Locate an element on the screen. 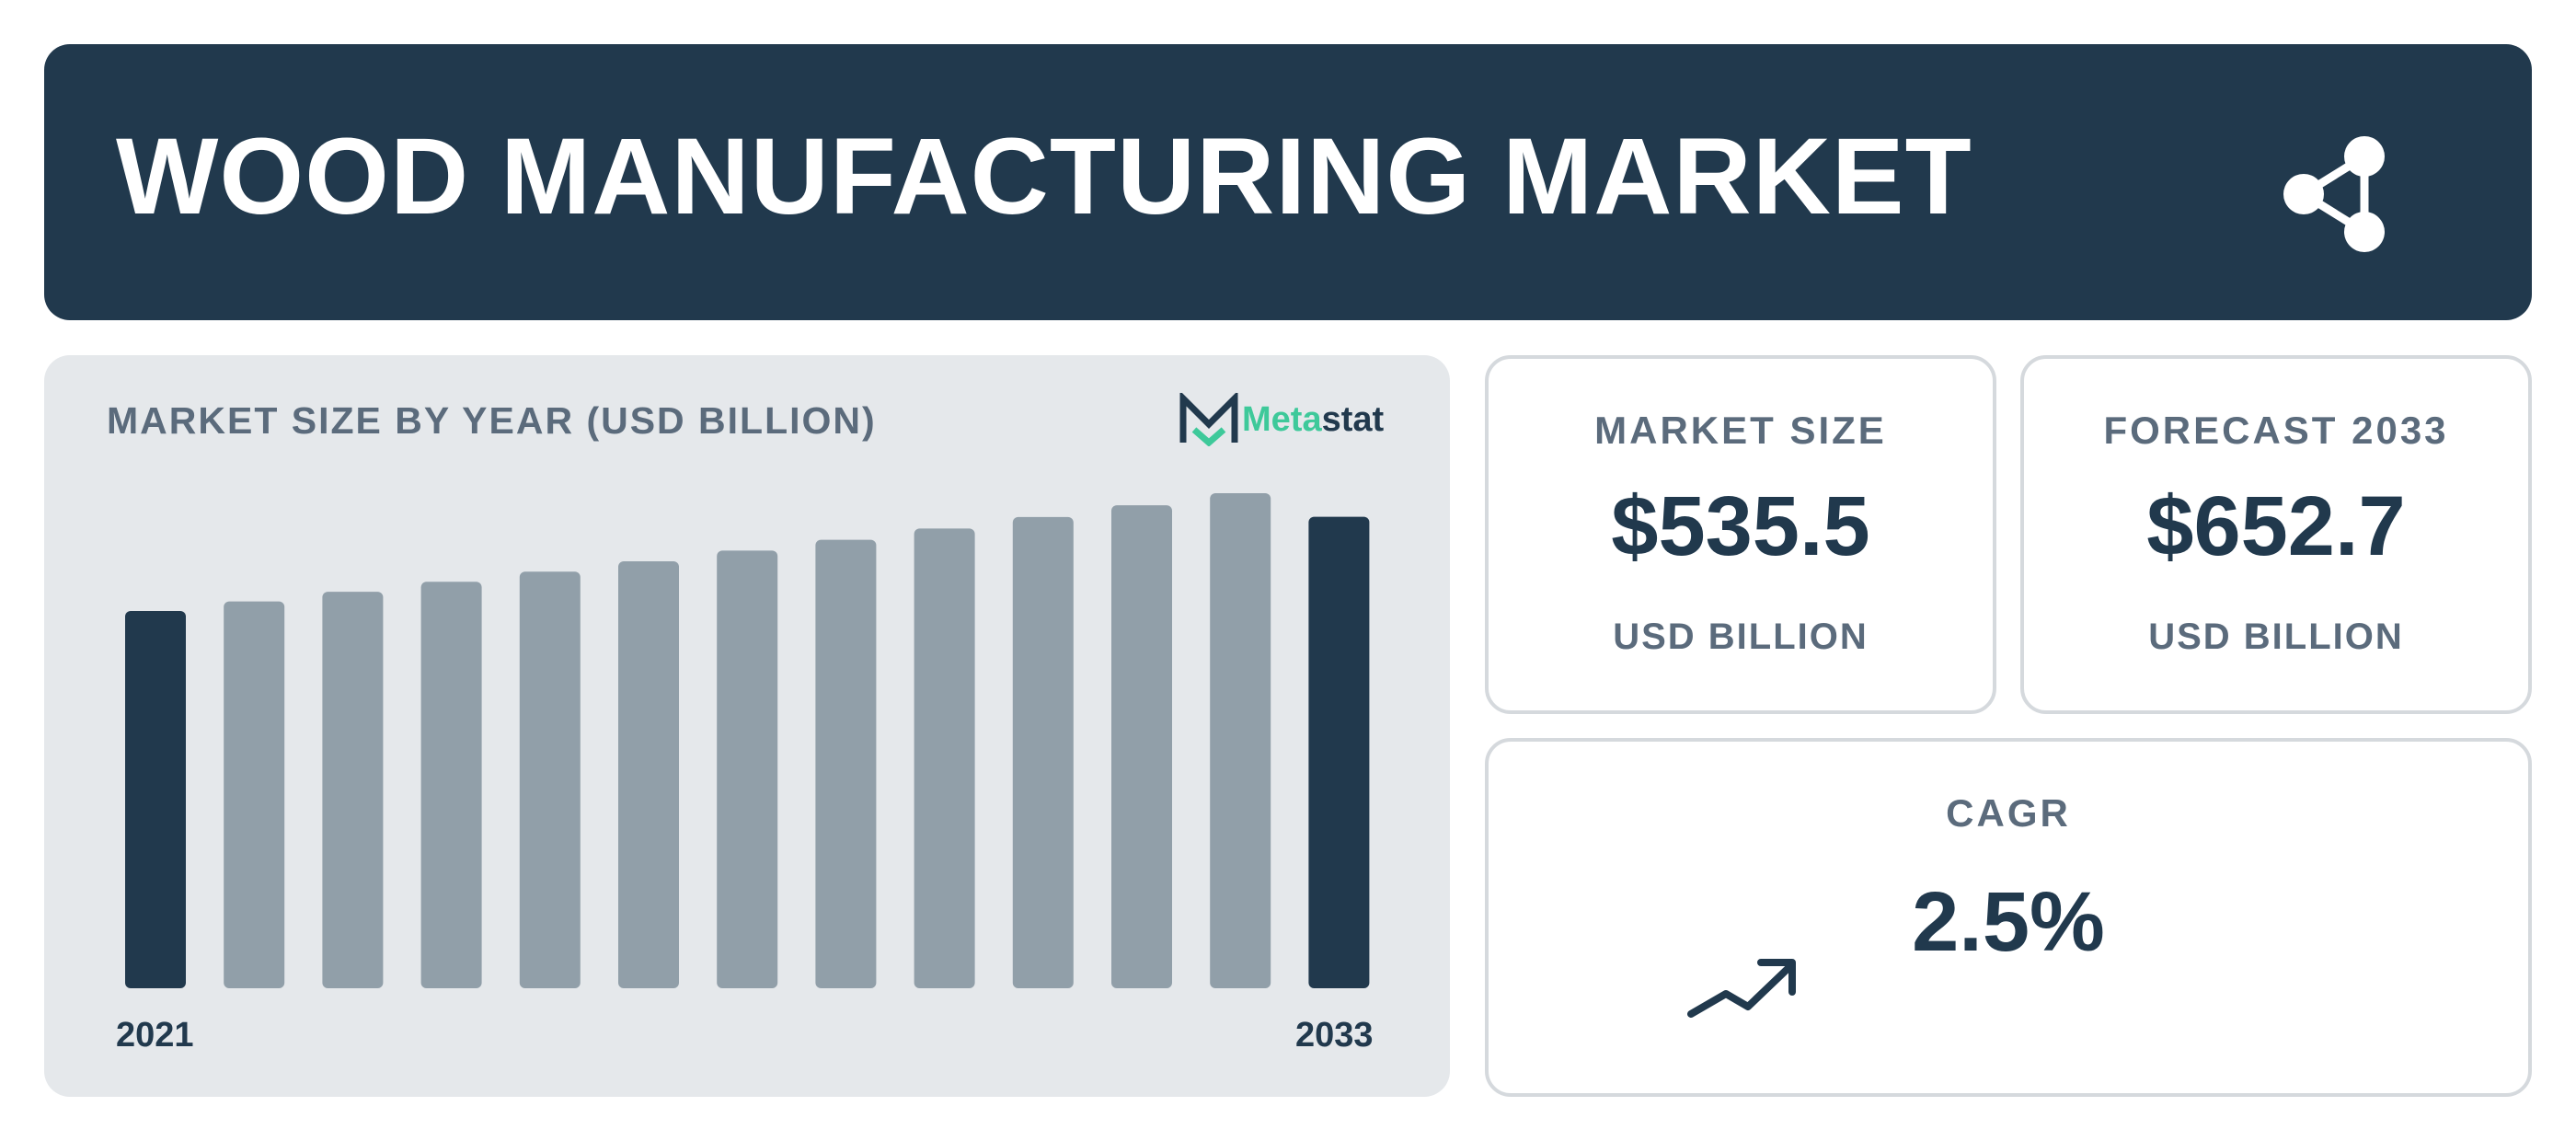 This screenshot has width=2576, height=1141. share-button is located at coordinates (2343, 194).